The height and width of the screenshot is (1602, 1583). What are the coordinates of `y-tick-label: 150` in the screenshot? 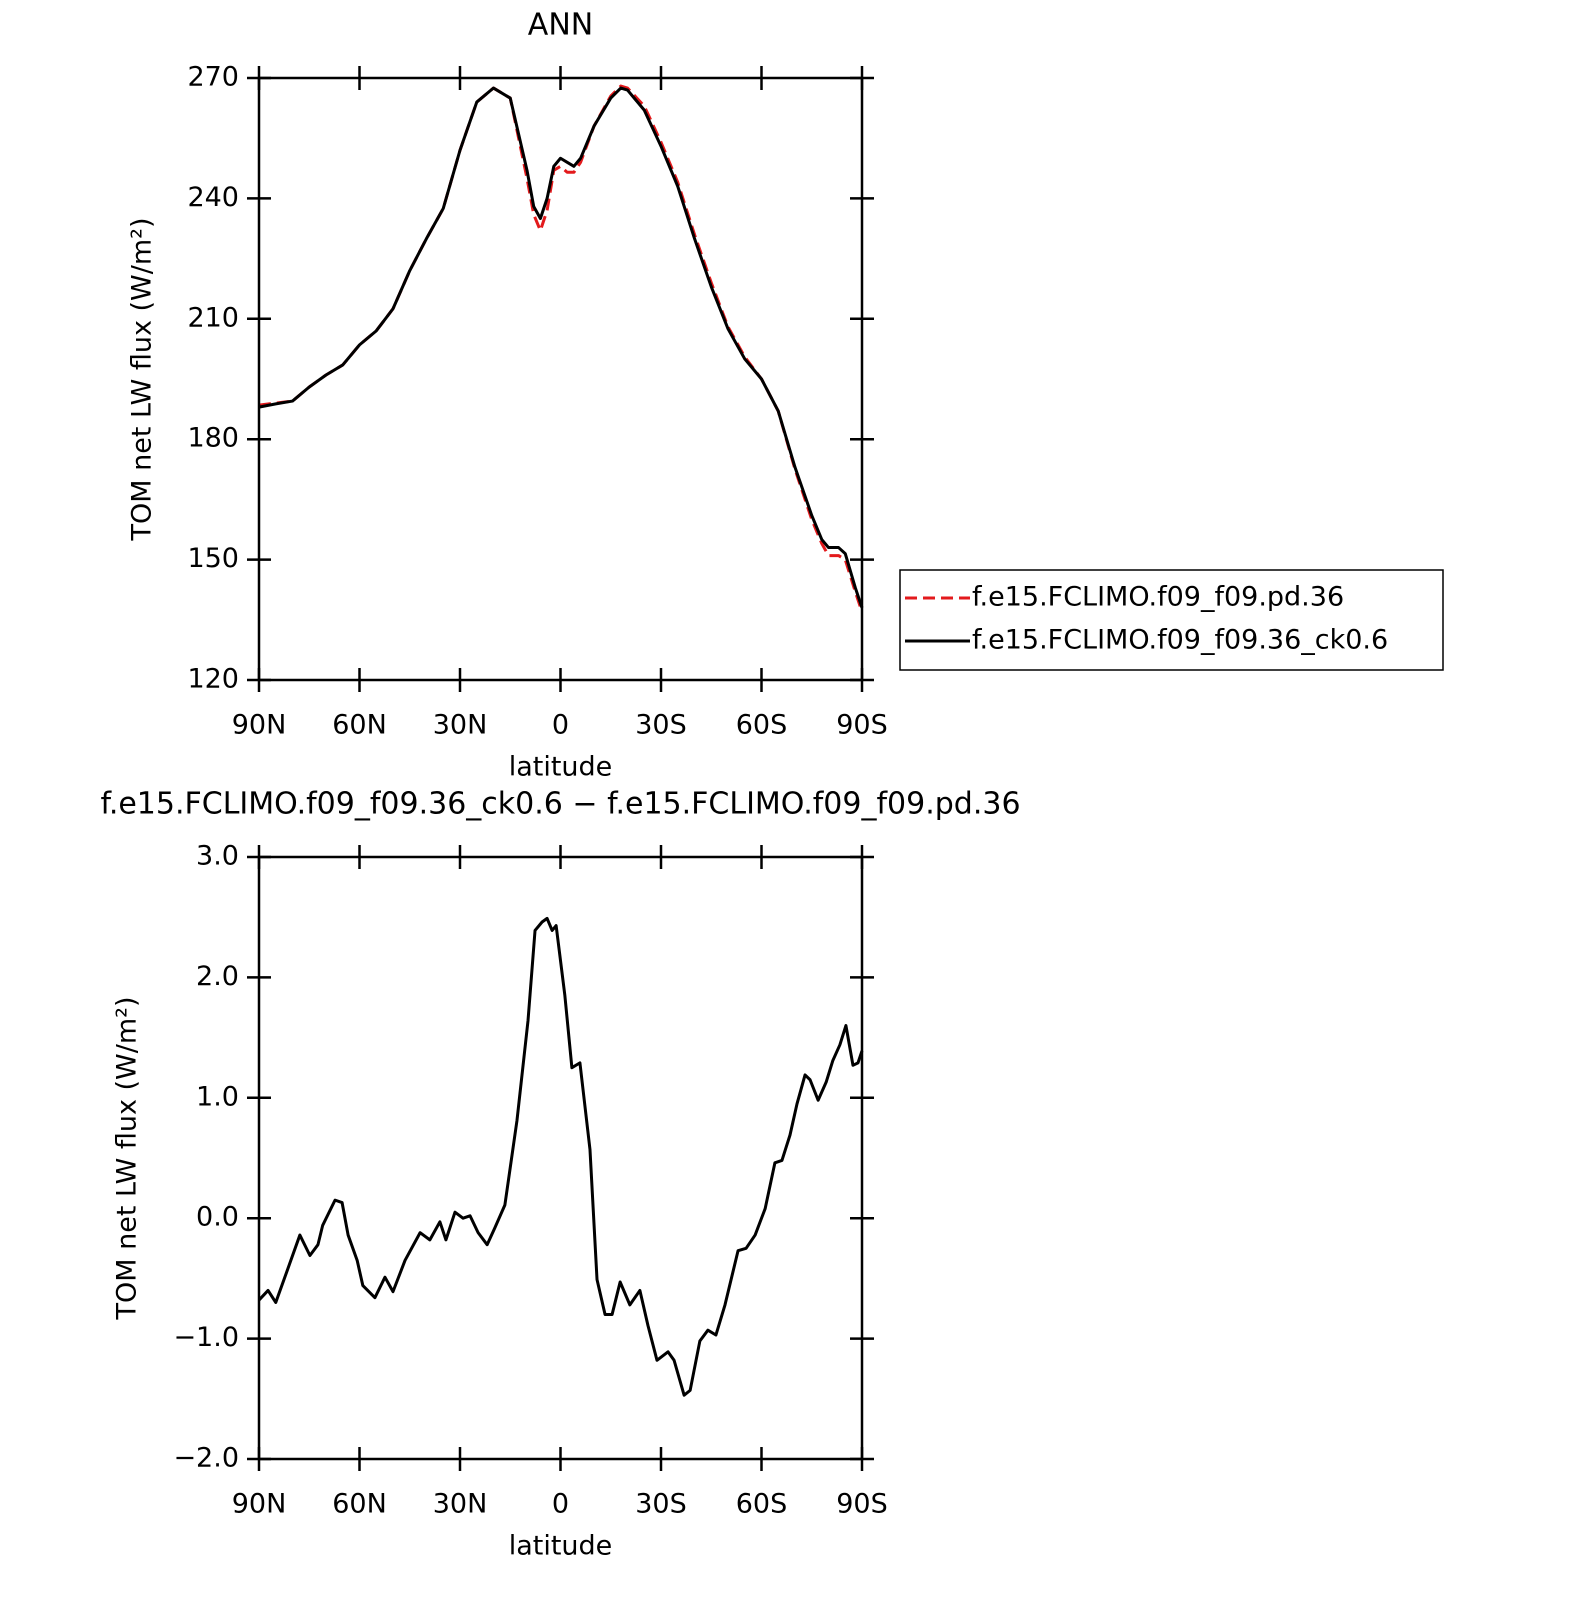 It's located at (213, 558).